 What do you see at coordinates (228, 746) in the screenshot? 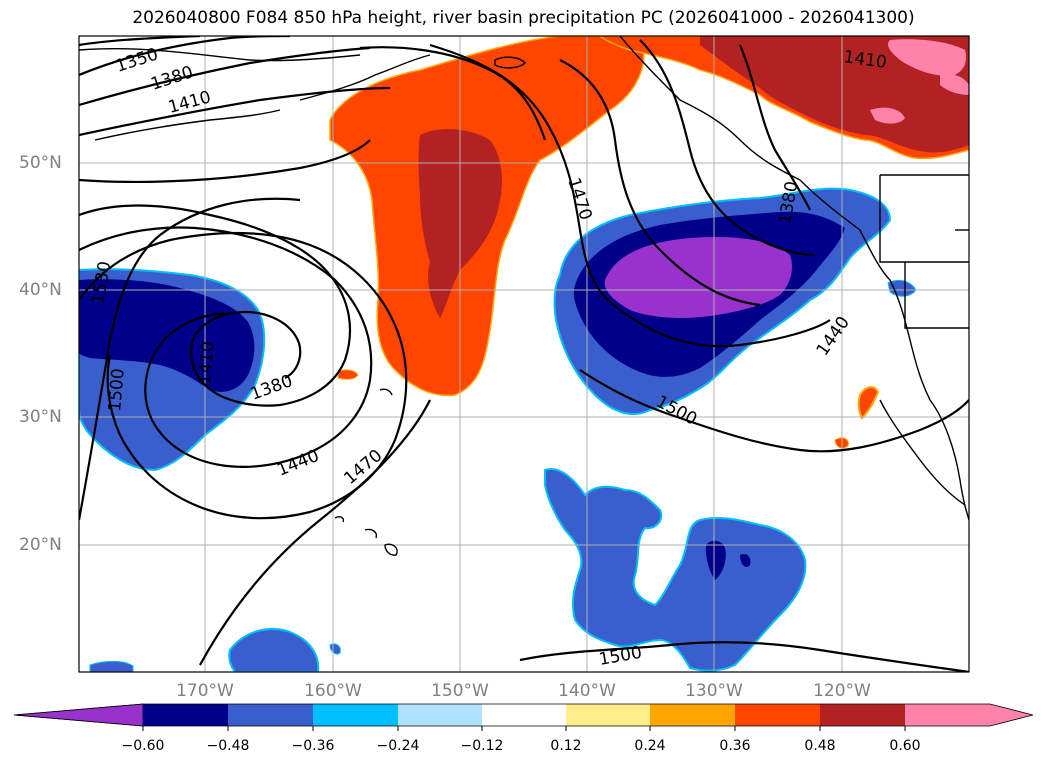
I see `colorbar-tick-label: −0.48` at bounding box center [228, 746].